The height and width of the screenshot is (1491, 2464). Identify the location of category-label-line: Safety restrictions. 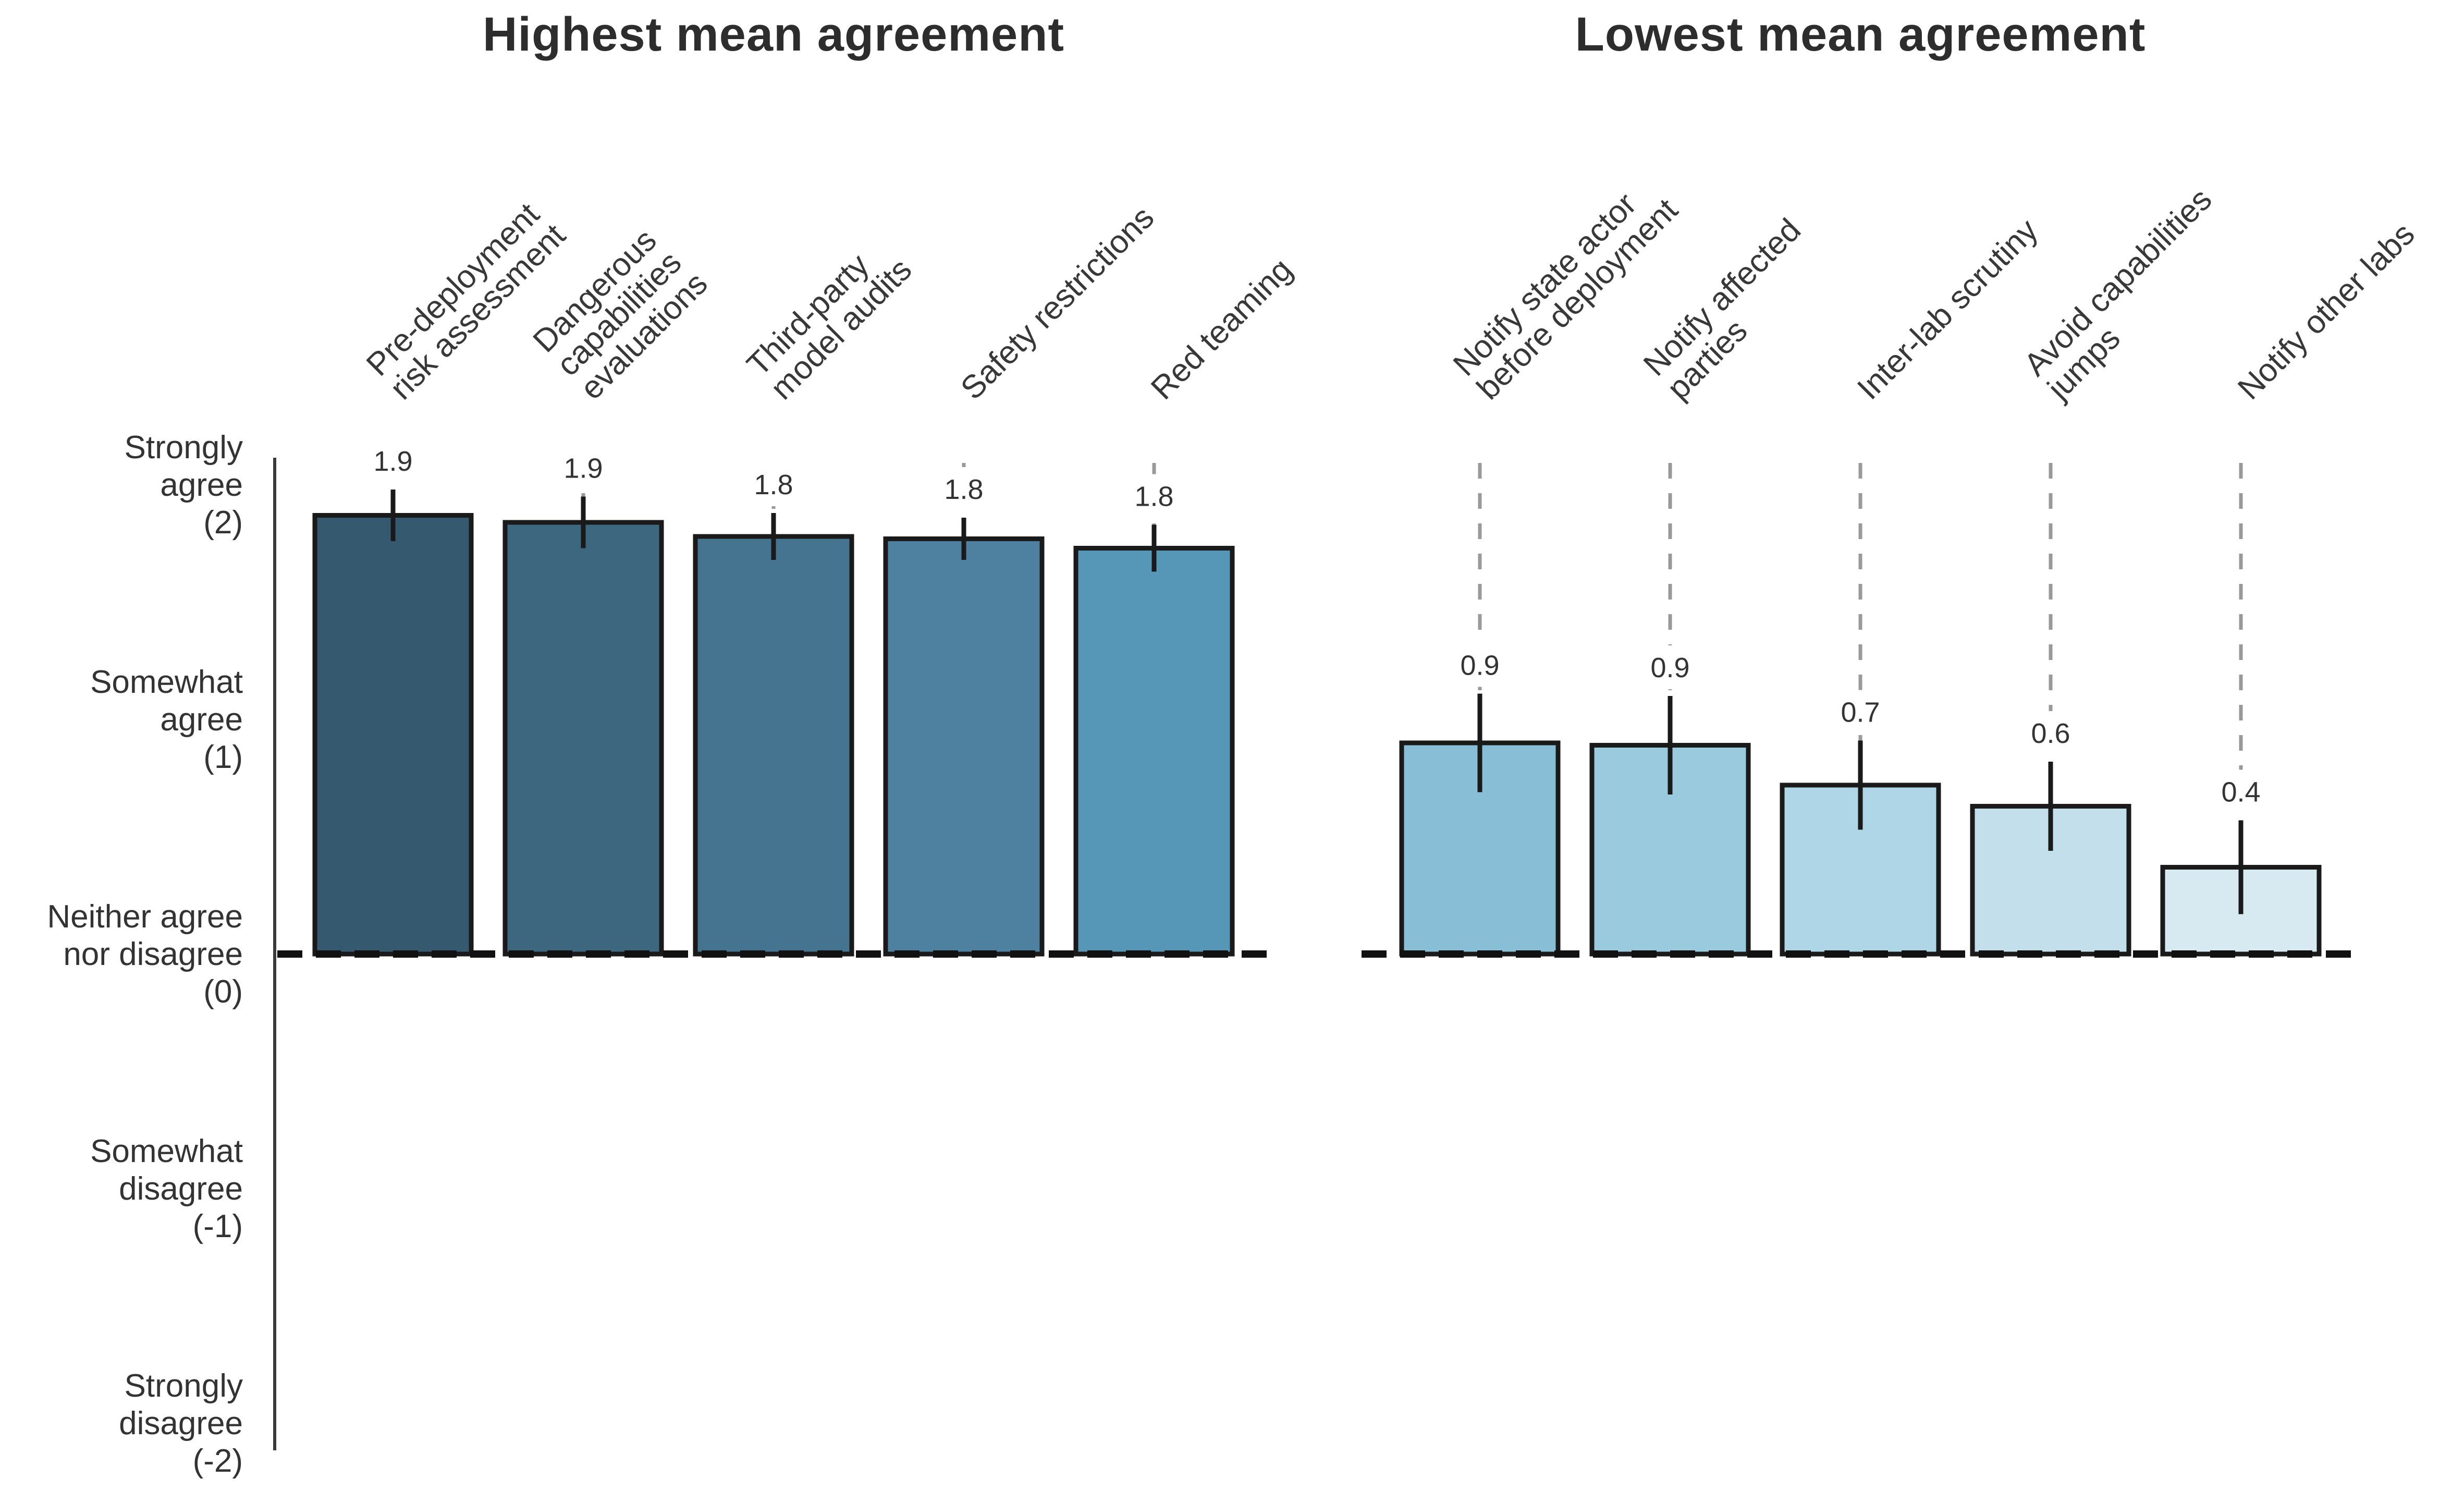
(1057, 303).